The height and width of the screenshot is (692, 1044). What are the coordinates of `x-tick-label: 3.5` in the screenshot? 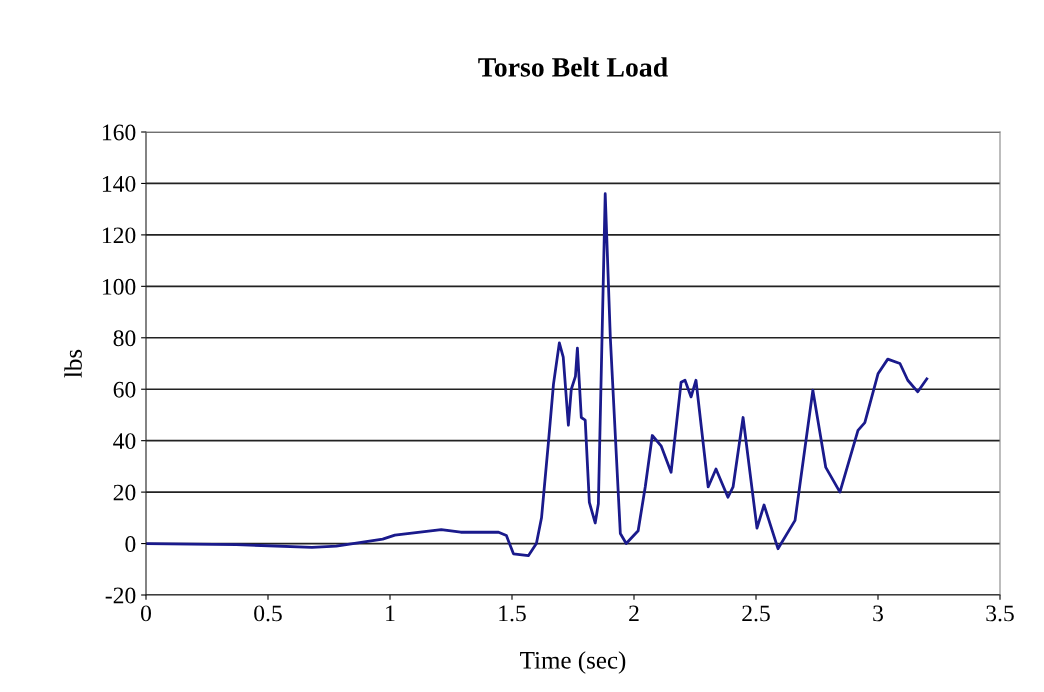 It's located at (1000, 613).